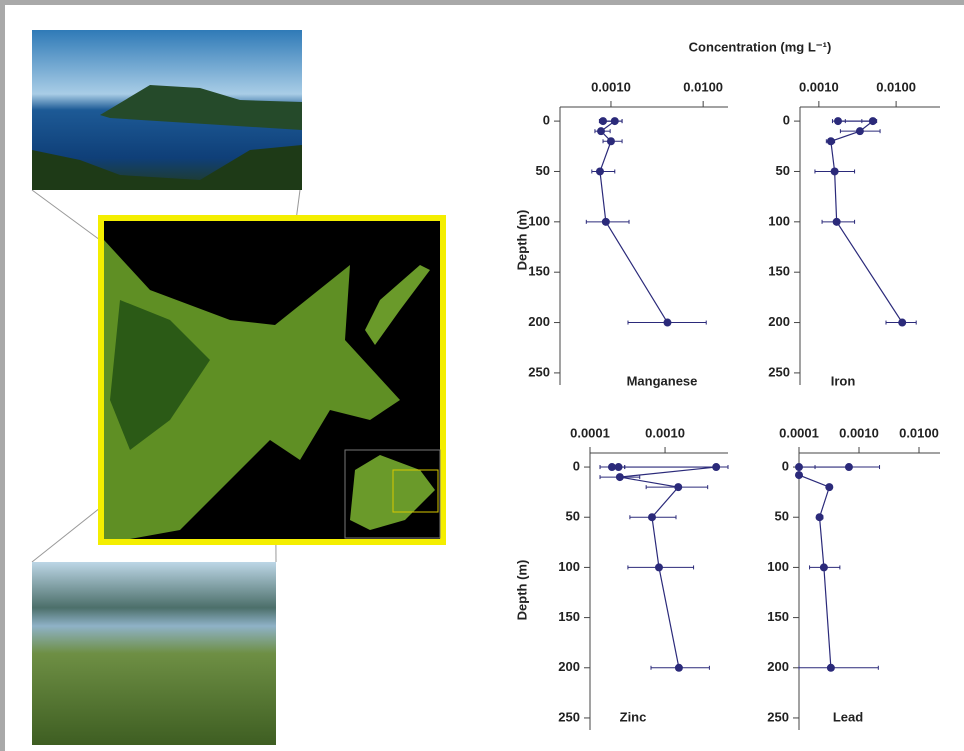 The image size is (964, 751). Describe the element at coordinates (848, 716) in the screenshot. I see `panel-label: Lead` at that location.